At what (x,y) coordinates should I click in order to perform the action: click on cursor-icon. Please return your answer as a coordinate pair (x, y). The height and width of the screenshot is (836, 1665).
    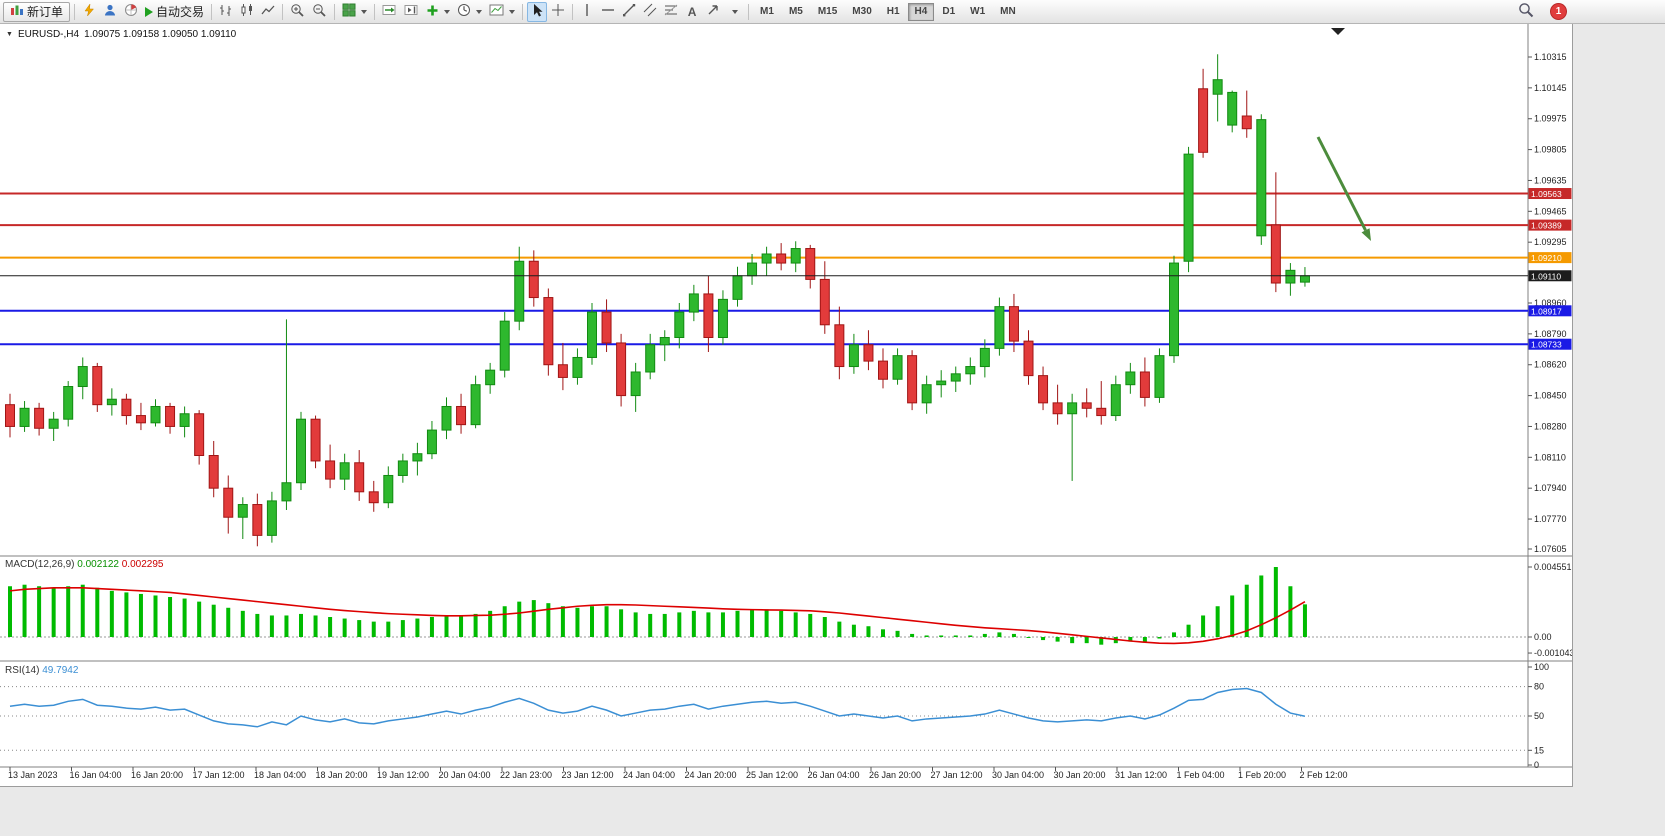
    Looking at the image, I should click on (537, 11).